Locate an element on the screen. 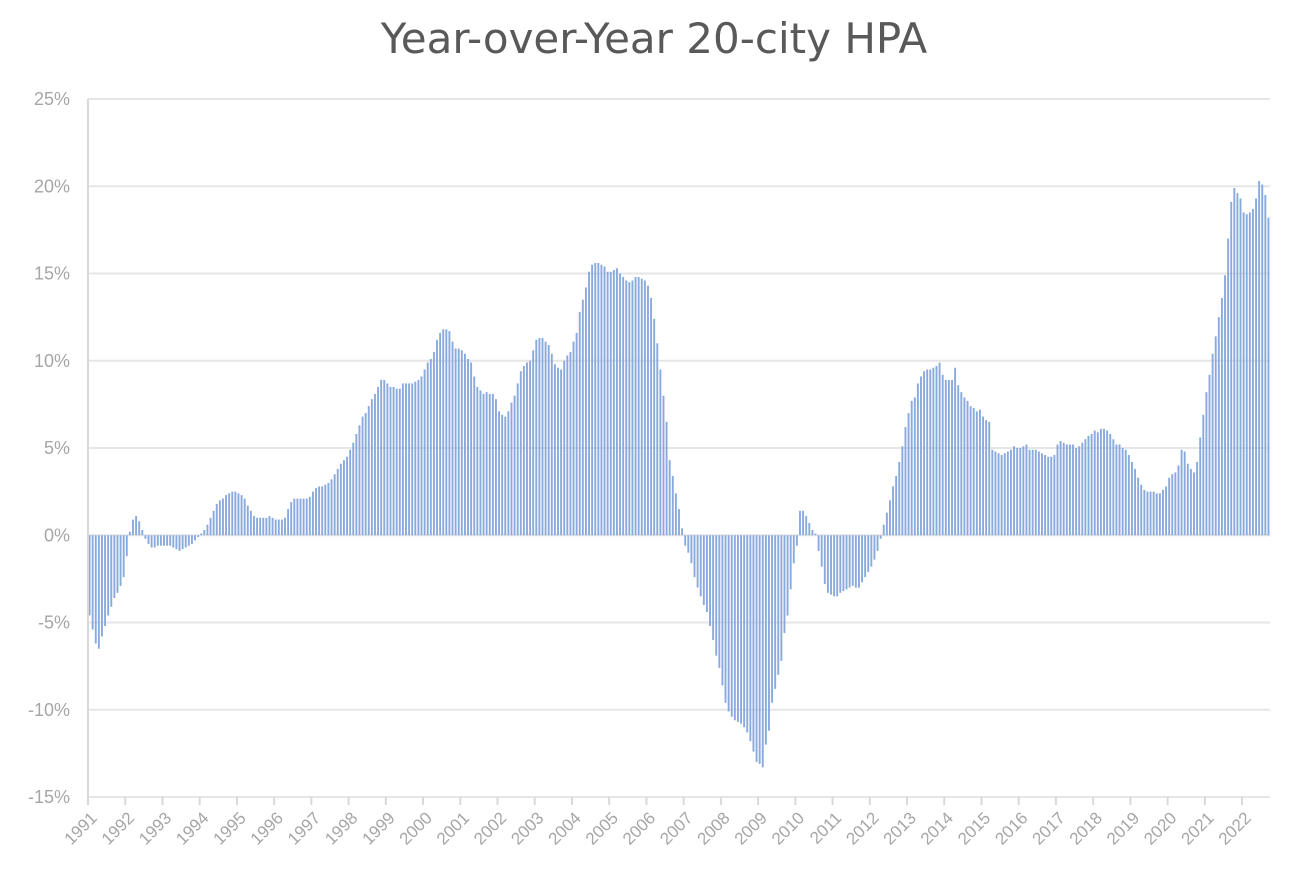 This screenshot has height=894, width=1308. x-tick-label: 2013 is located at coordinates (900, 828).